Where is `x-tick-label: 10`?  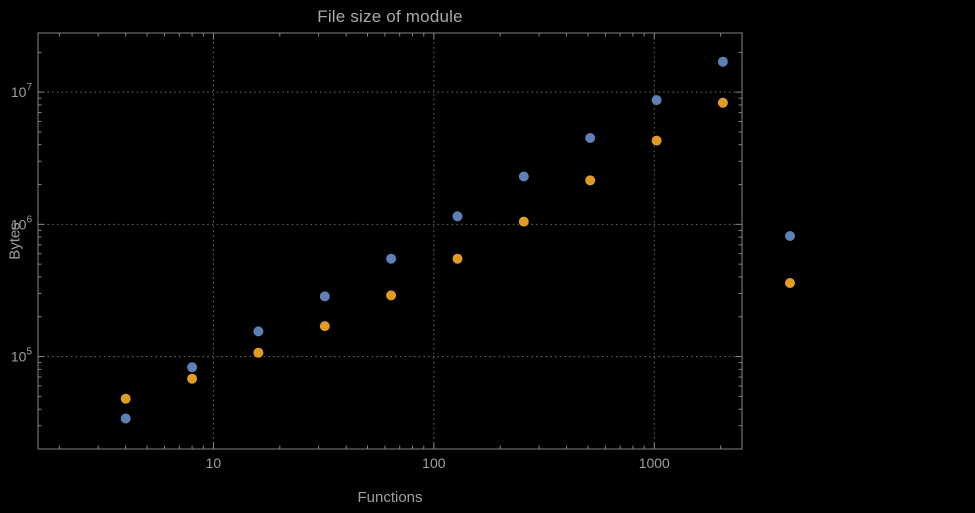
x-tick-label: 10 is located at coordinates (214, 463).